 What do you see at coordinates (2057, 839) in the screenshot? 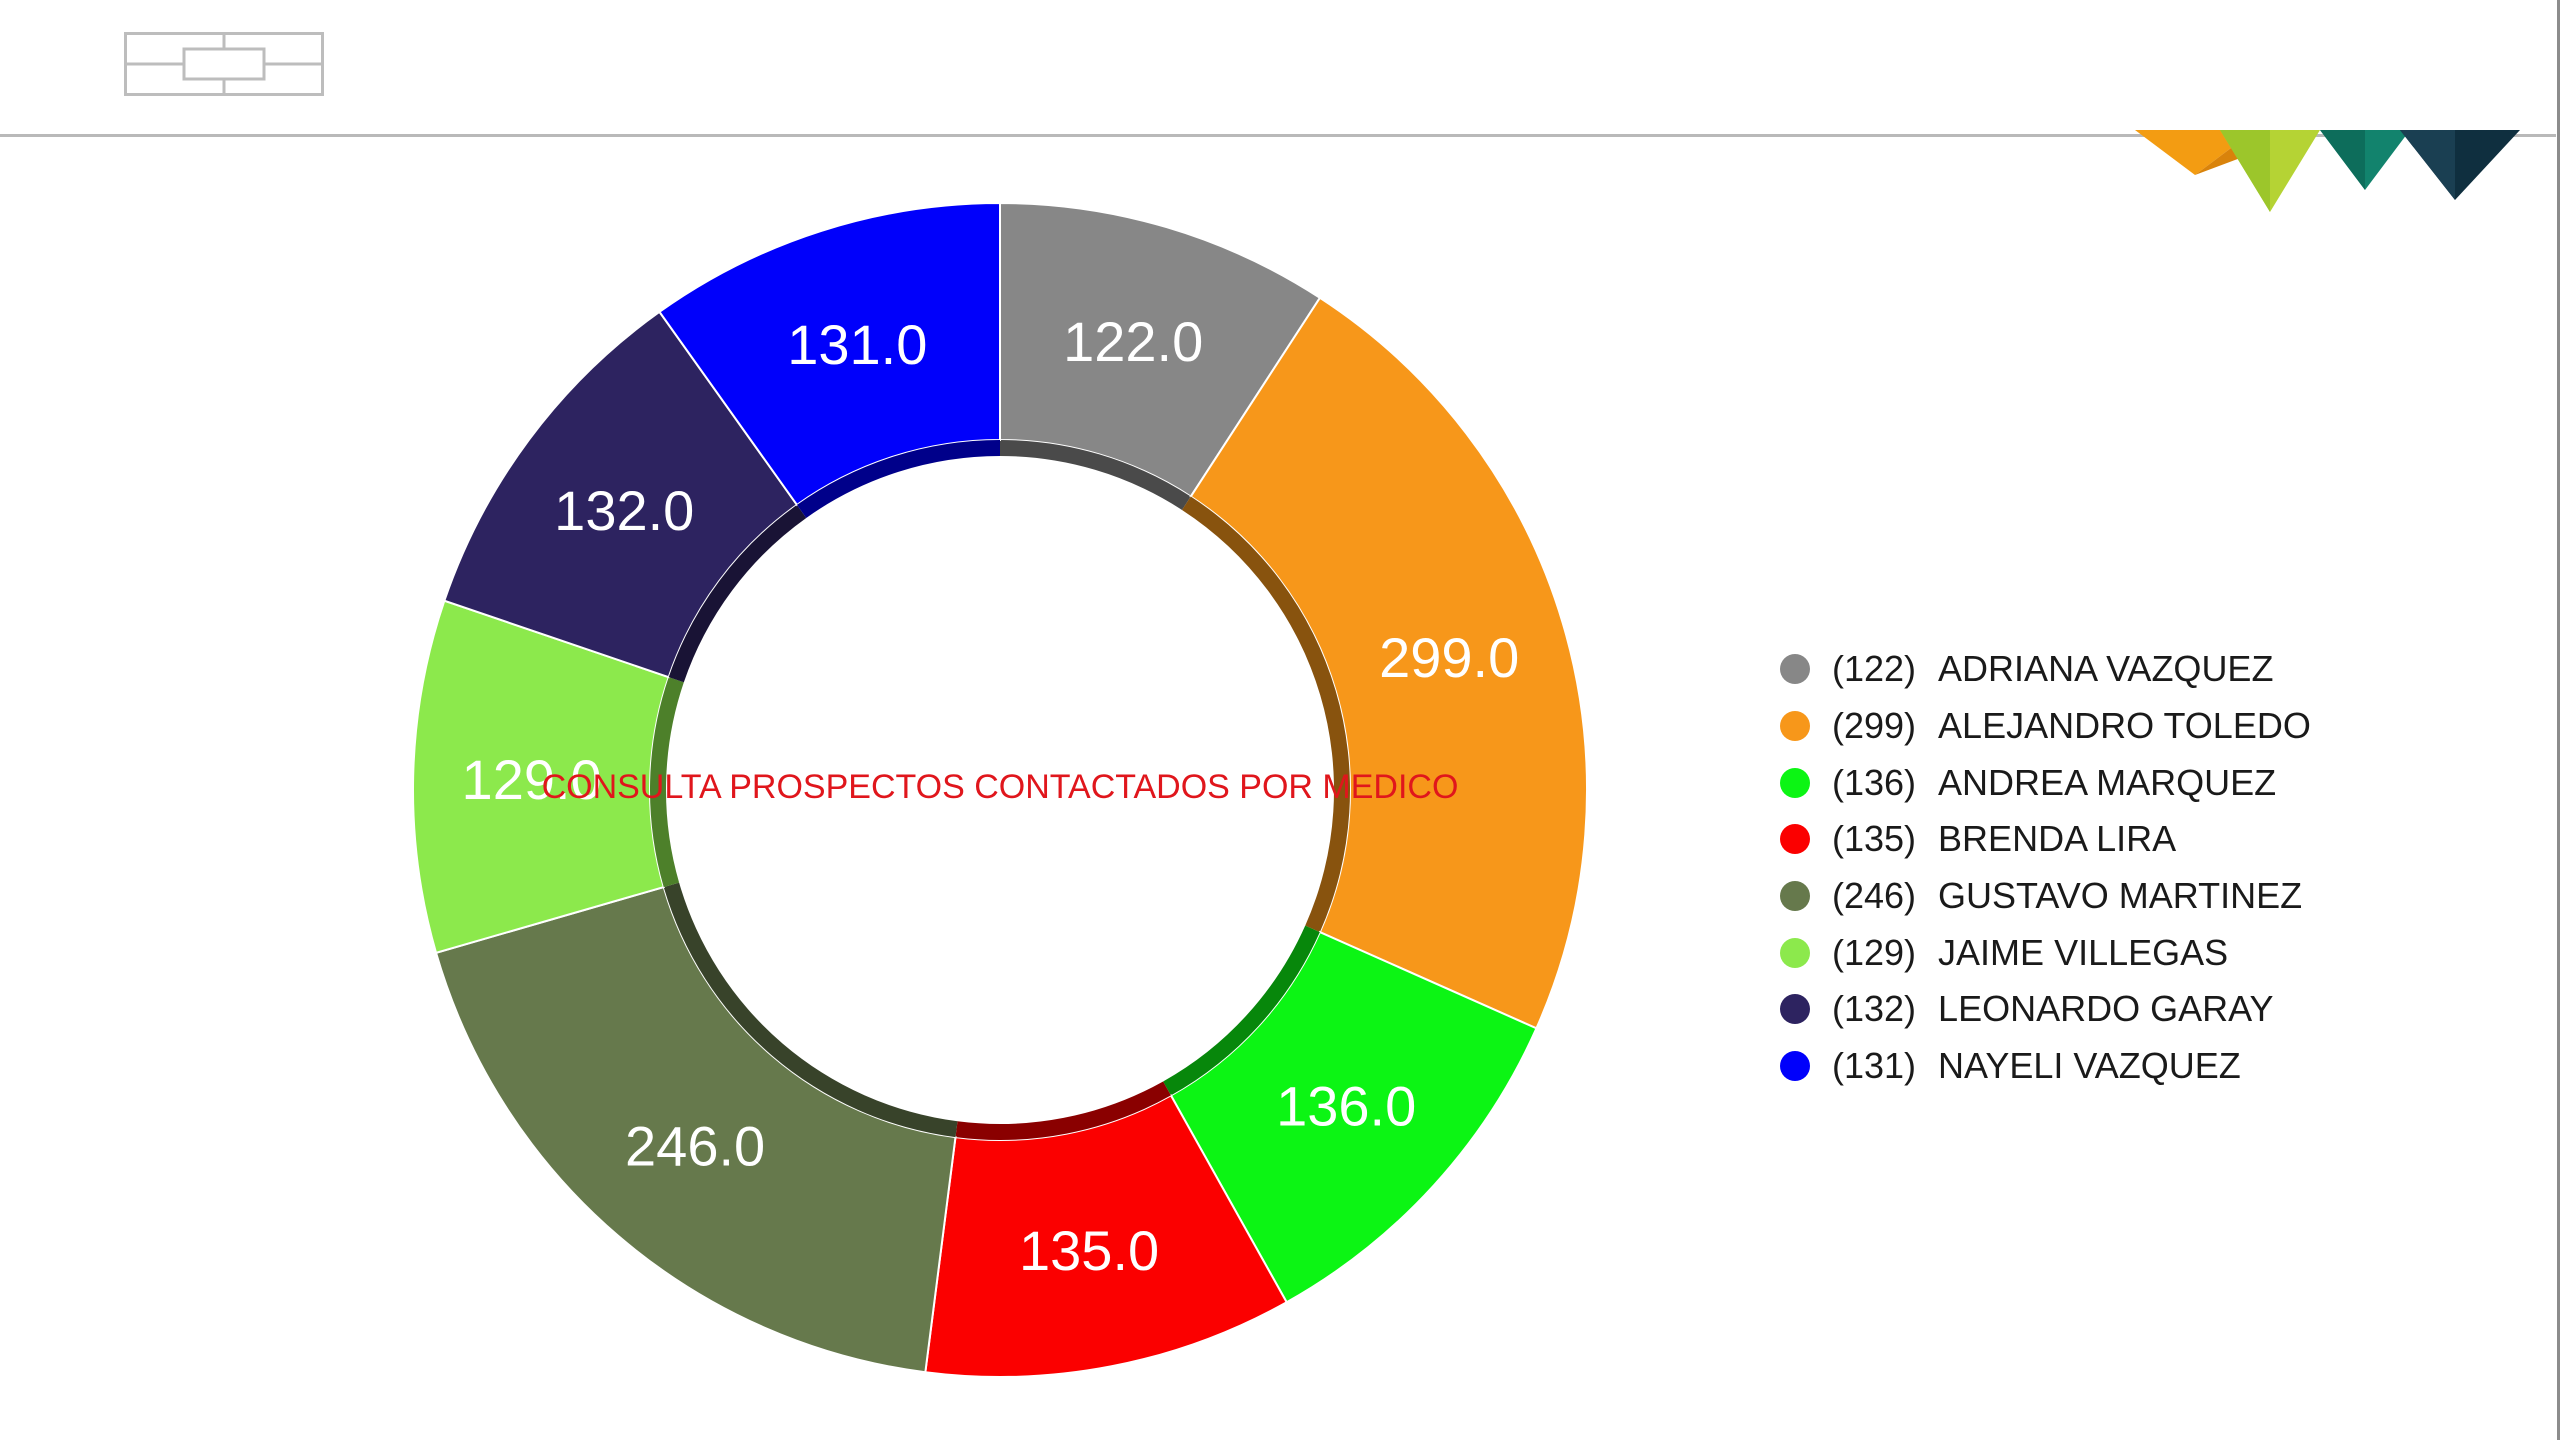
I see `legend-label: BRENDA LIRA` at bounding box center [2057, 839].